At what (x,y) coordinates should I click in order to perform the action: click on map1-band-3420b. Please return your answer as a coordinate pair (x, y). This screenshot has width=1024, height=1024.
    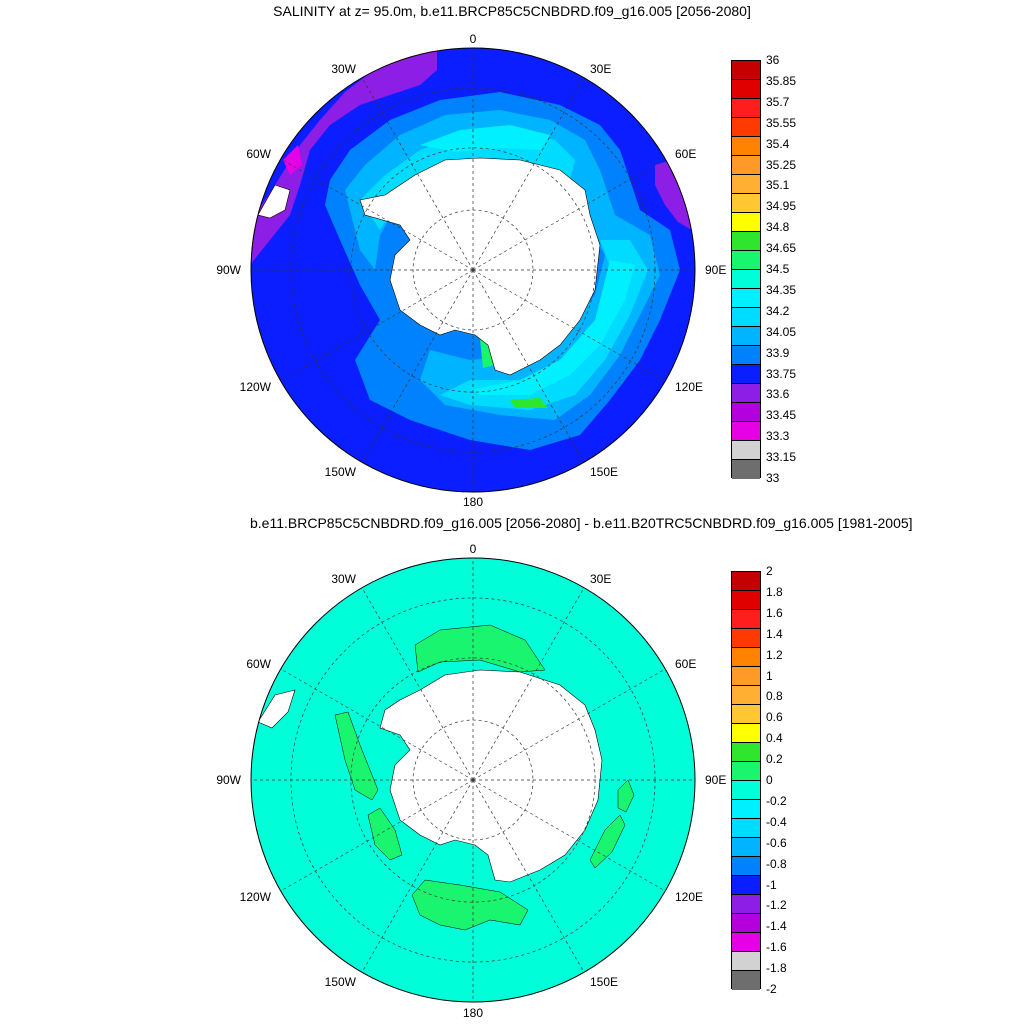
    Looking at the image, I should click on (544, 325).